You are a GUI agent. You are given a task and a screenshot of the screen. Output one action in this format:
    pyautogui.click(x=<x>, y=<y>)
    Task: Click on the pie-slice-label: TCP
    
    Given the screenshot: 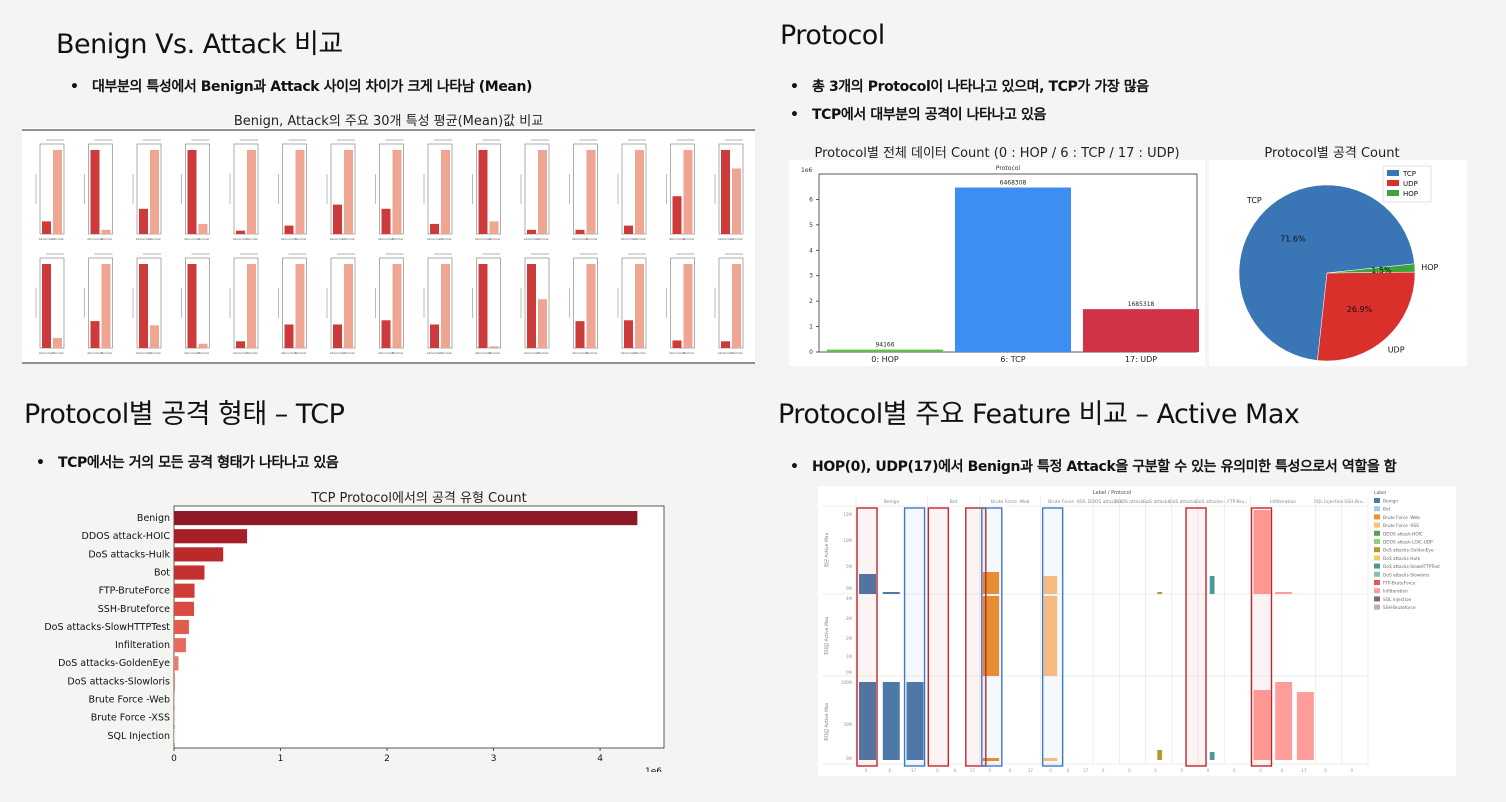 What is the action you would take?
    pyautogui.click(x=1254, y=200)
    